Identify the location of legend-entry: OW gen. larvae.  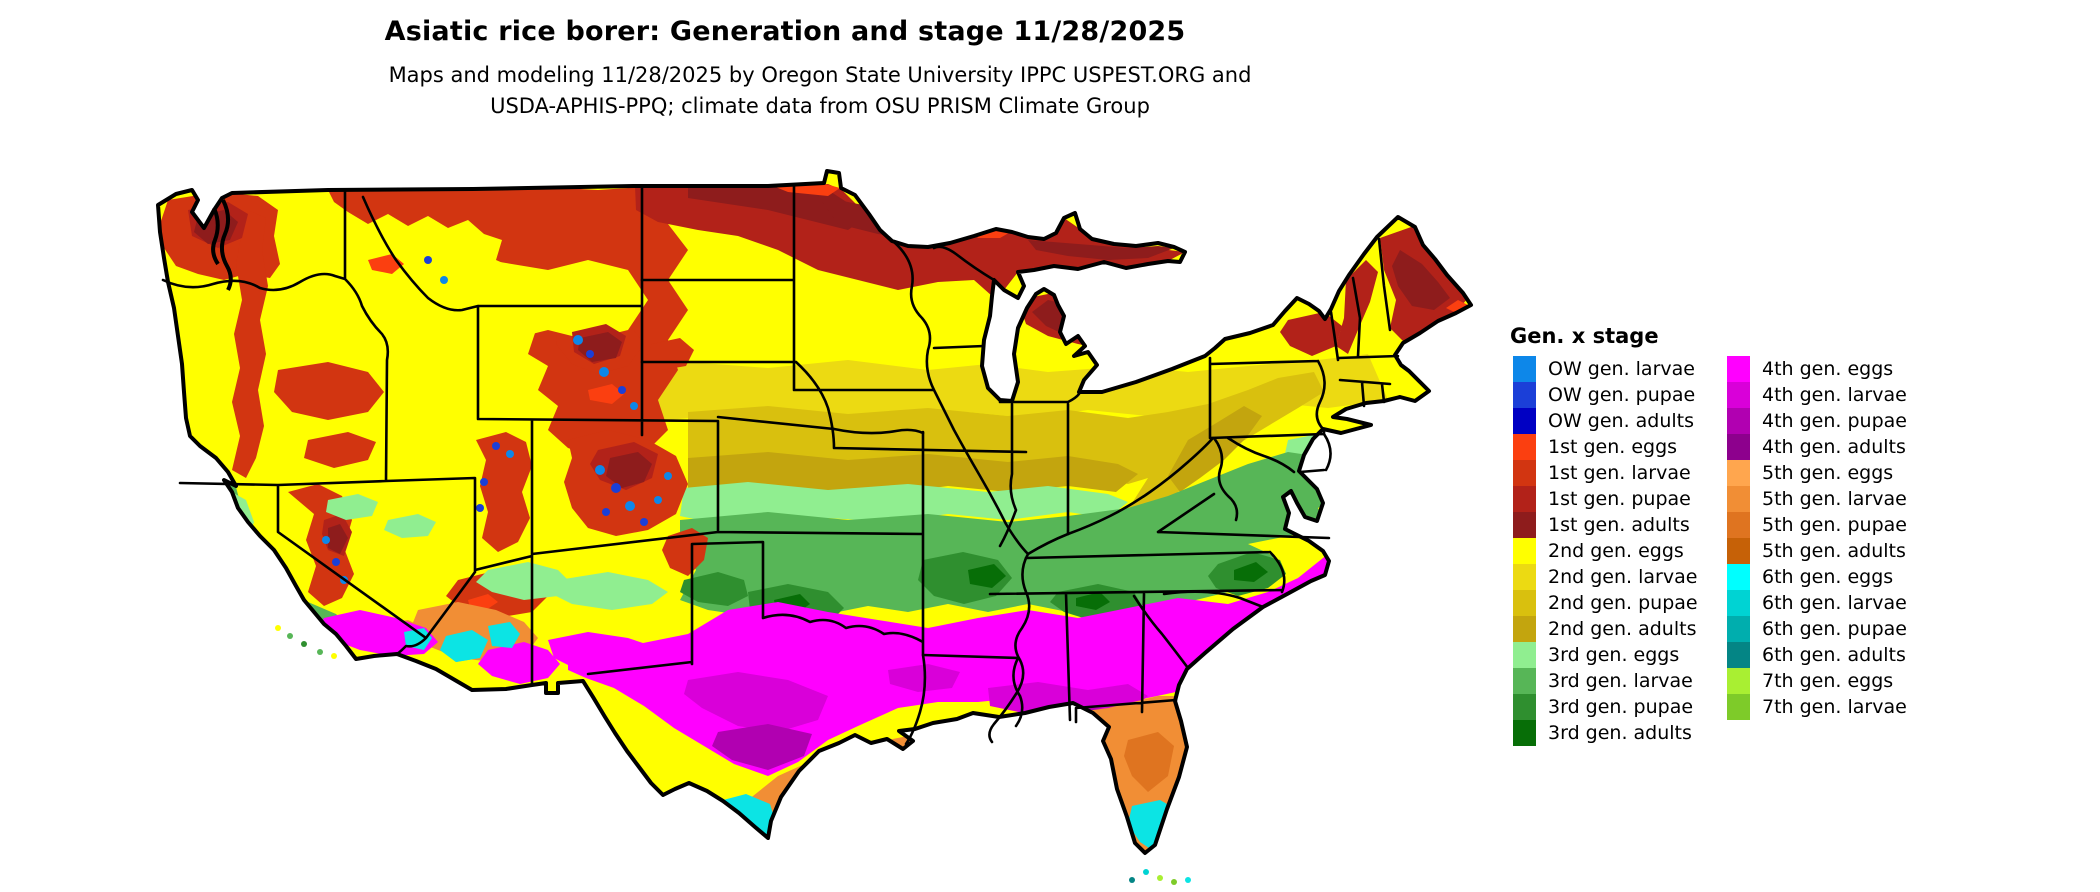
(1605, 369).